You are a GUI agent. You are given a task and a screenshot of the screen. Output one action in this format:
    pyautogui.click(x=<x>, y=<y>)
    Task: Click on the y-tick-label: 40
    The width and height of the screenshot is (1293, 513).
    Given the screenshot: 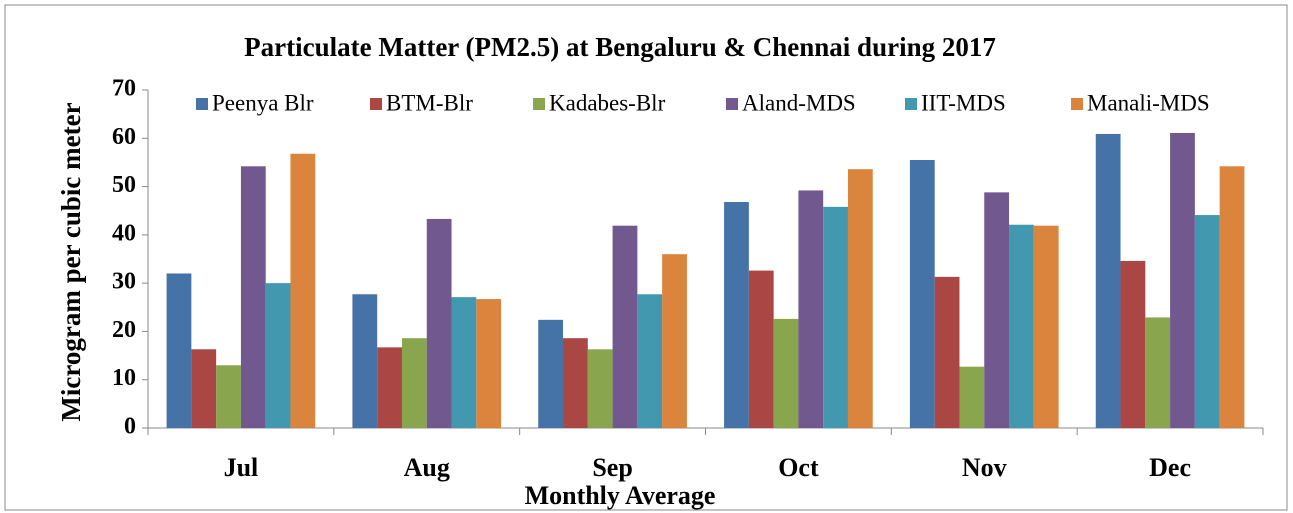 What is the action you would take?
    pyautogui.click(x=124, y=233)
    